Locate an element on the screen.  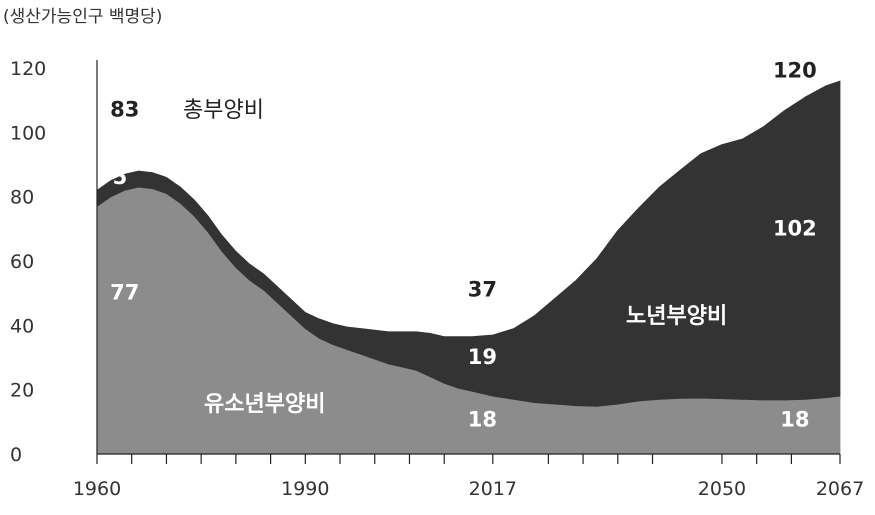
youth-label: 유소년부양비 is located at coordinates (264, 404).